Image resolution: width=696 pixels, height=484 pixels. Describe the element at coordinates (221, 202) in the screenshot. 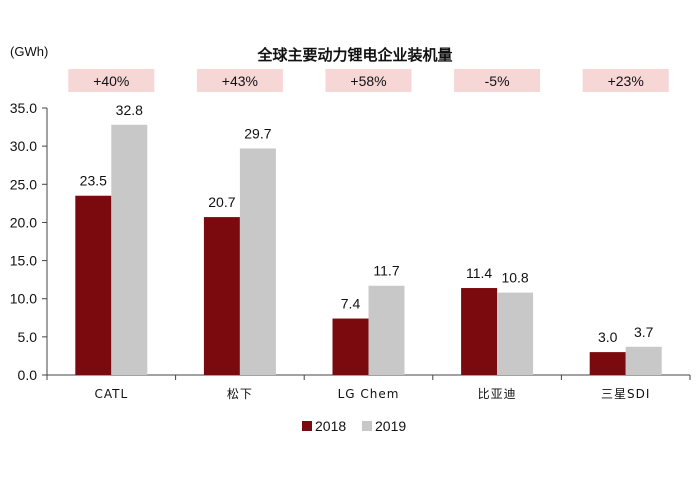

I see `data-label: 20.7` at that location.